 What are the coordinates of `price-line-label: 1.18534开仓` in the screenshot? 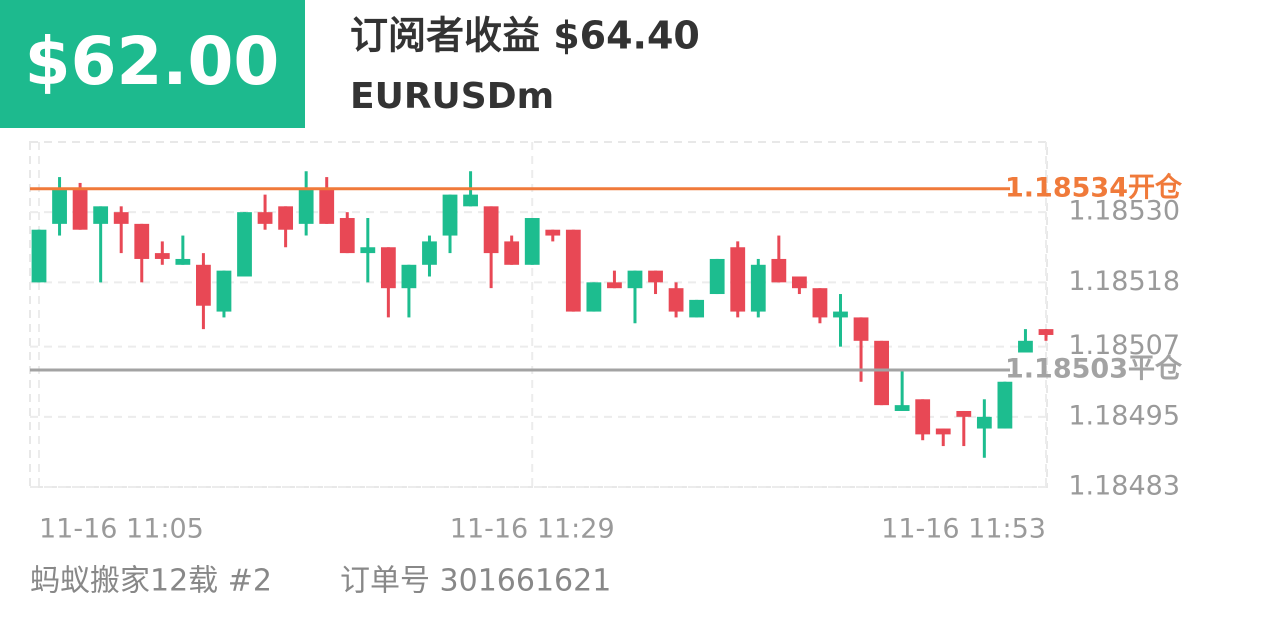 It's located at (1094, 187).